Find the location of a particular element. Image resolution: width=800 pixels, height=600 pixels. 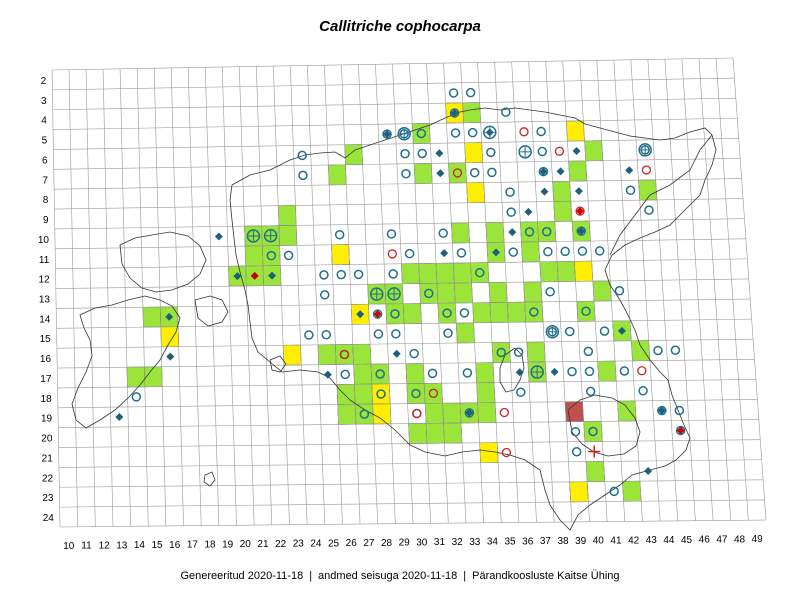

row-label: 14 is located at coordinates (45, 319).